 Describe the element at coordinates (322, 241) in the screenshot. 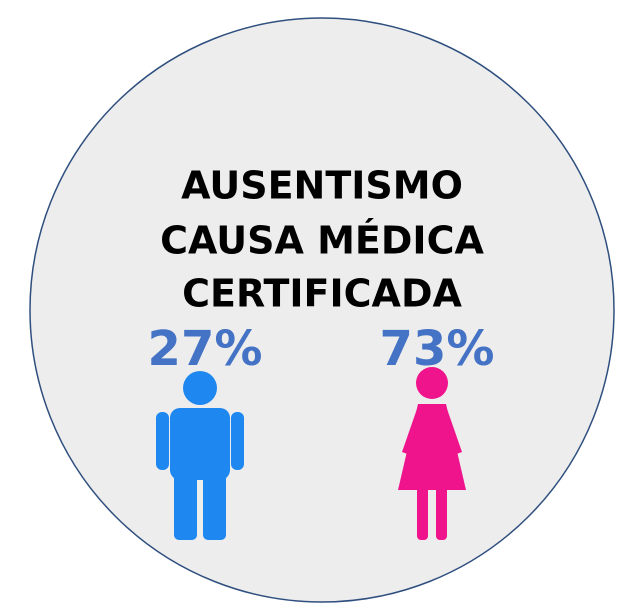

I see `title-line: CAUSA MÉDICA` at that location.